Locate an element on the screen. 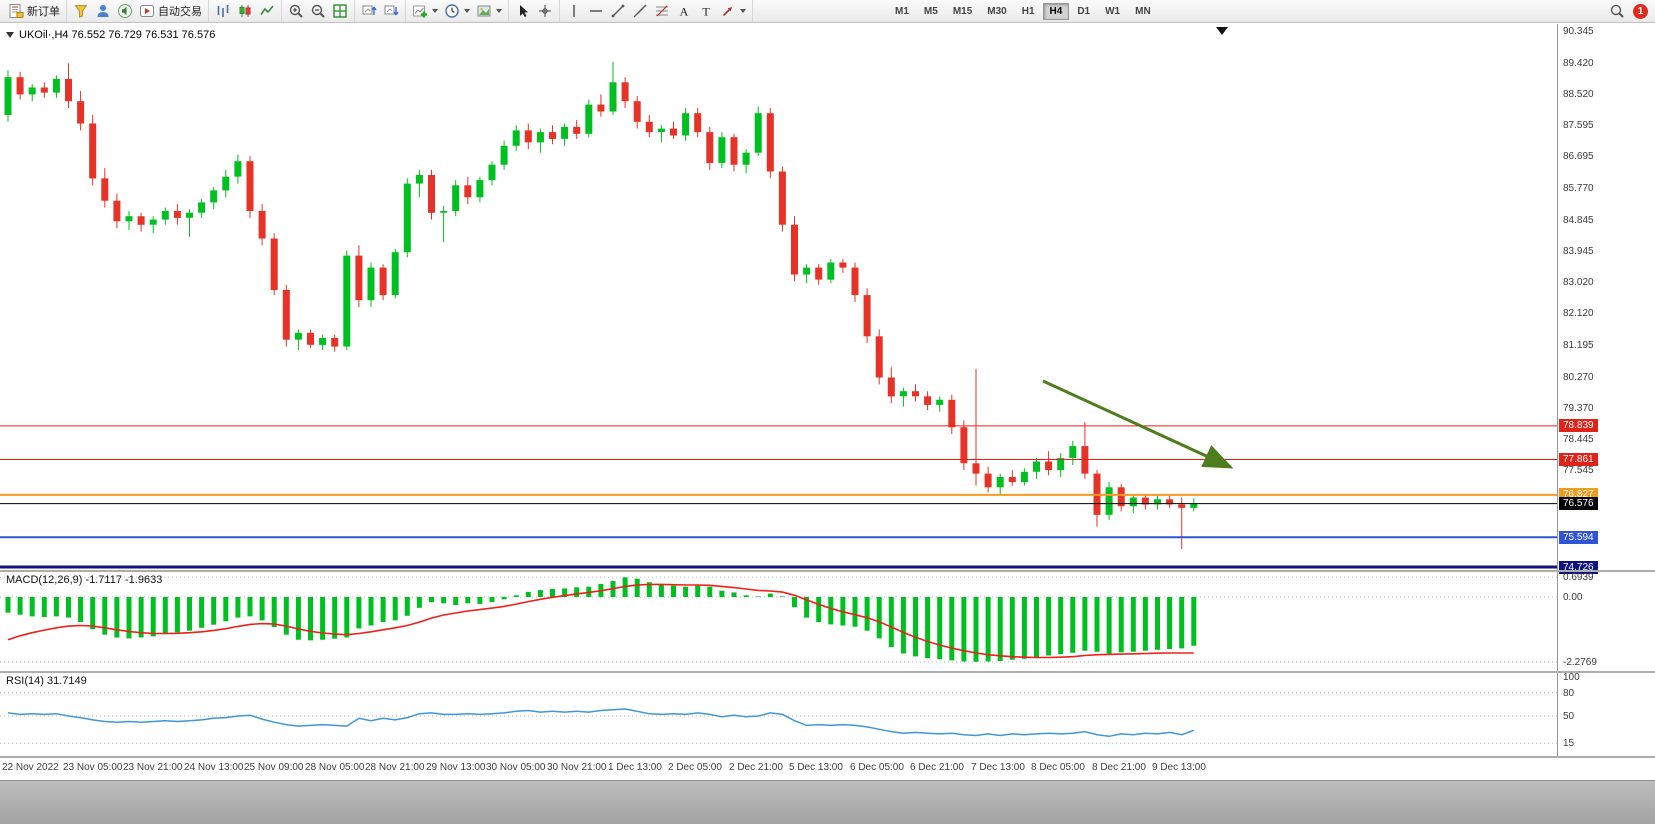 The image size is (1655, 824). price-tick: 89.420 is located at coordinates (1578, 63).